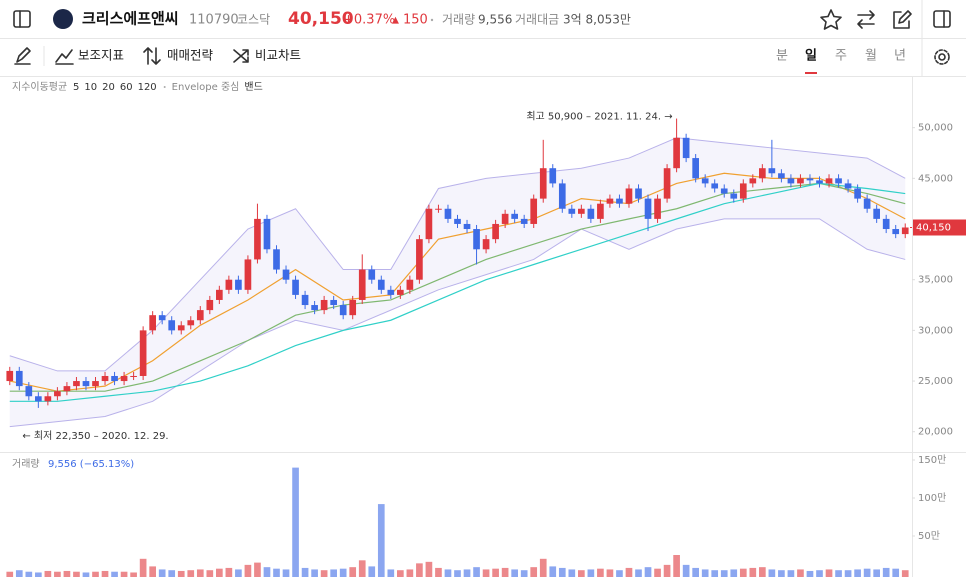  Describe the element at coordinates (811, 56) in the screenshot. I see `period-tab: 일` at that location.